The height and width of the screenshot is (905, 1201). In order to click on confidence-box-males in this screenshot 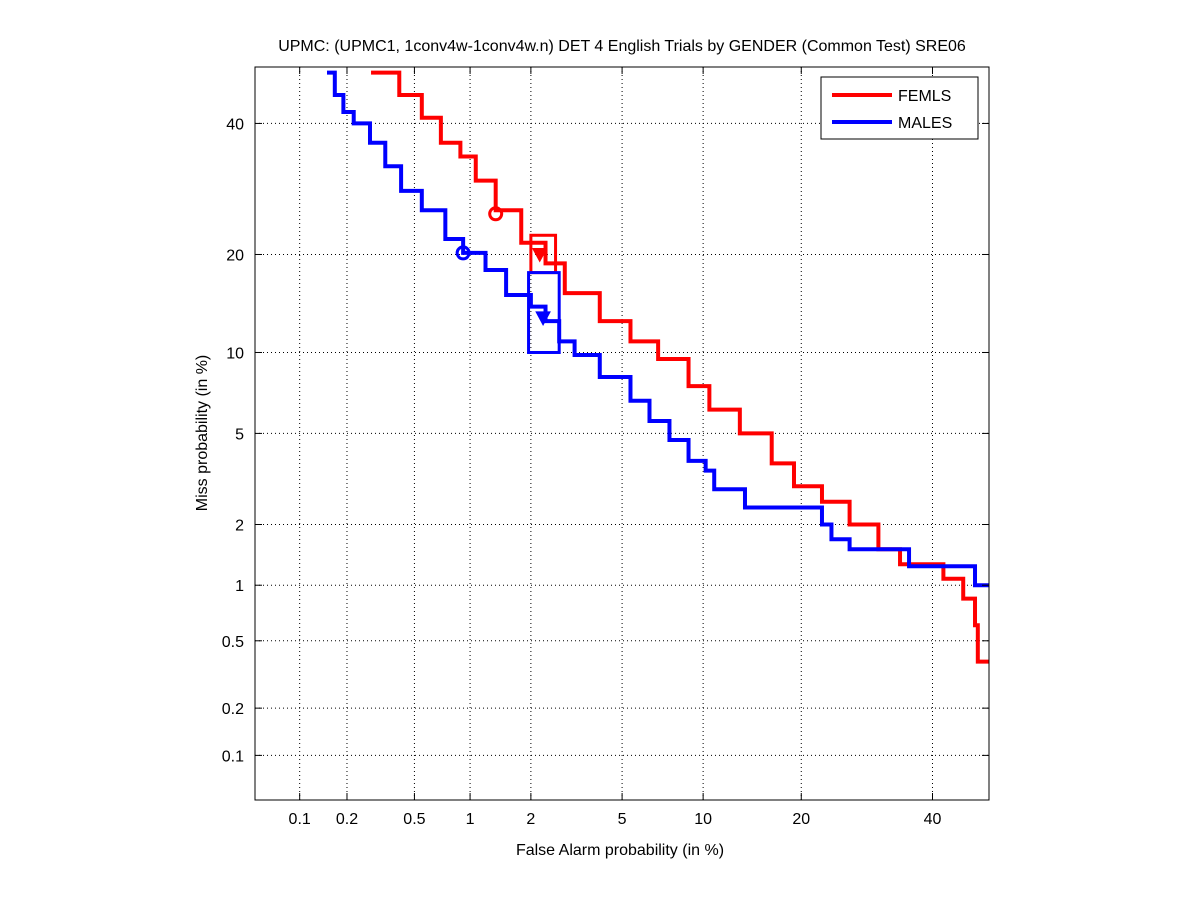, I will do `click(544, 312)`.